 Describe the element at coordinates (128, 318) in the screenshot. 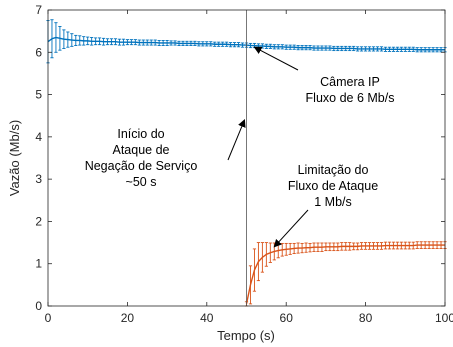

I see `x-tick-label: 20` at that location.